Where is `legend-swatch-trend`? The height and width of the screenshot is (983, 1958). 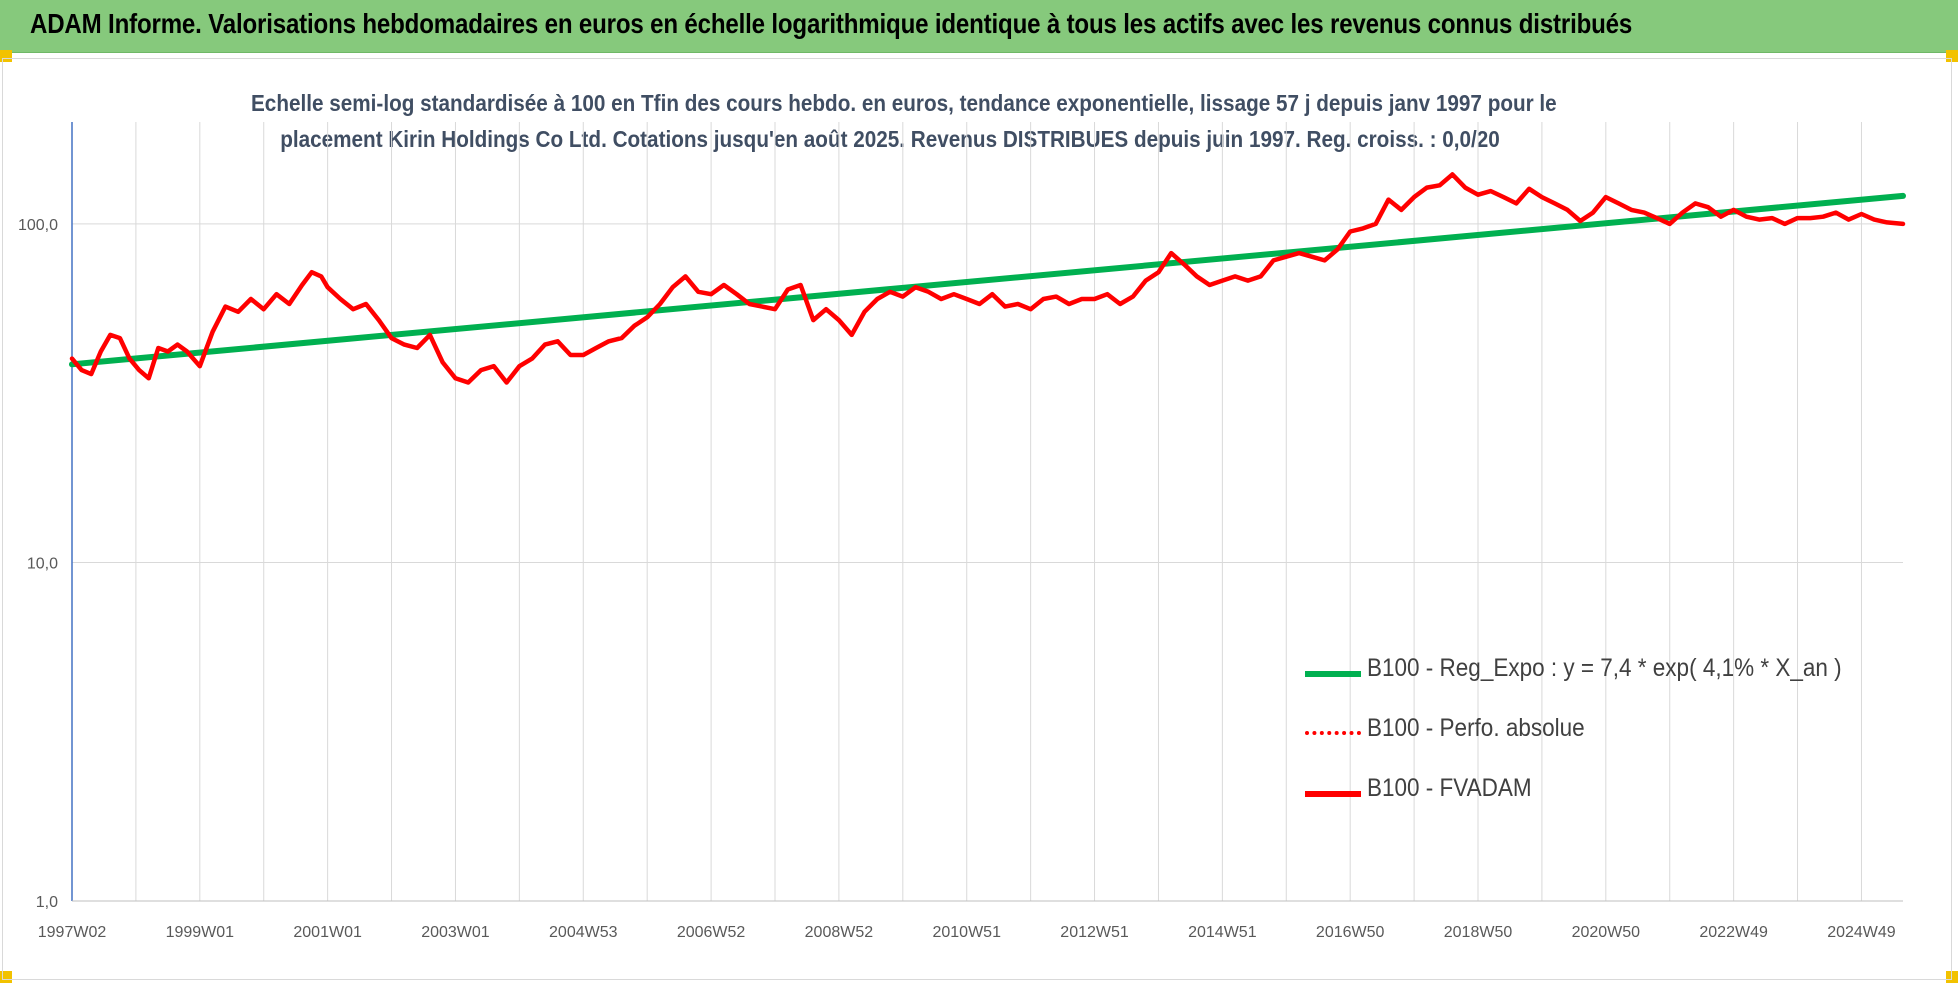 legend-swatch-trend is located at coordinates (1333, 674).